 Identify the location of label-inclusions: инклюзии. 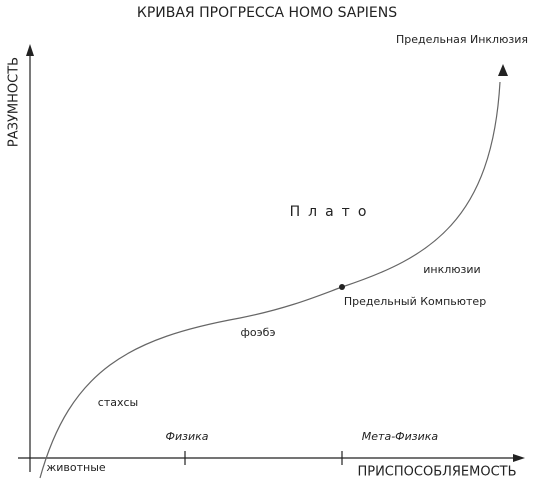
(451, 269).